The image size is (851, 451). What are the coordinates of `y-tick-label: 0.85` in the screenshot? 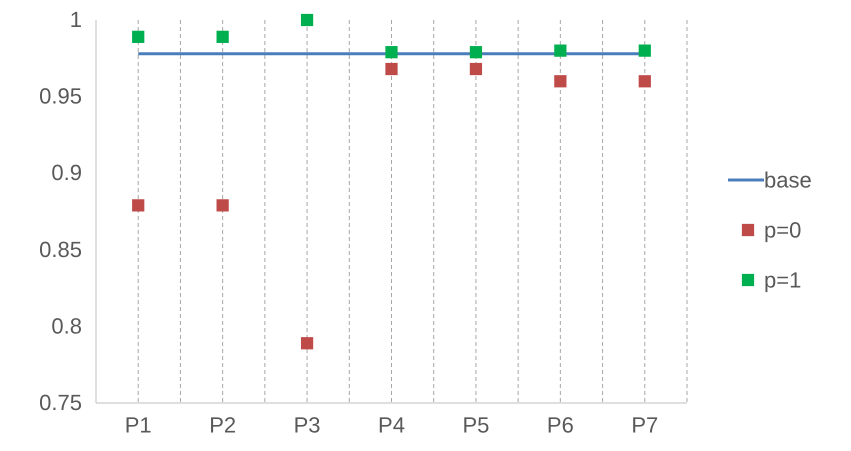 It's located at (60, 249).